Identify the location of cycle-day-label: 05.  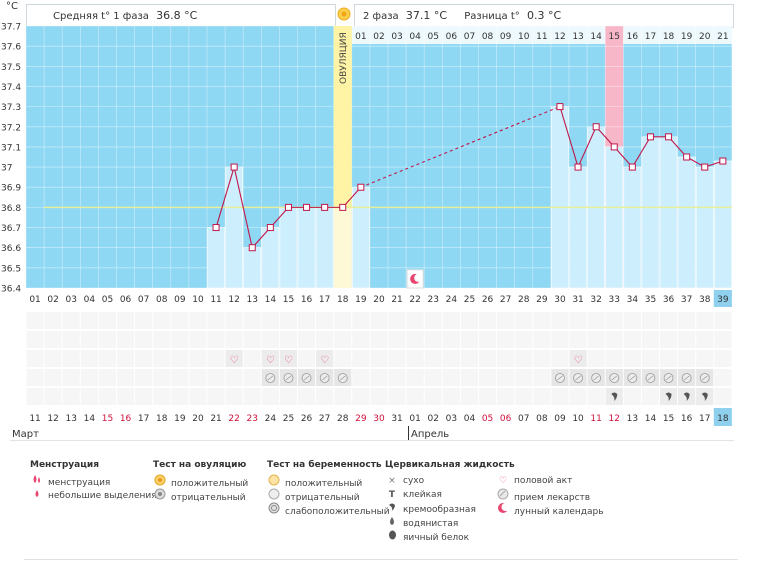
(107, 300).